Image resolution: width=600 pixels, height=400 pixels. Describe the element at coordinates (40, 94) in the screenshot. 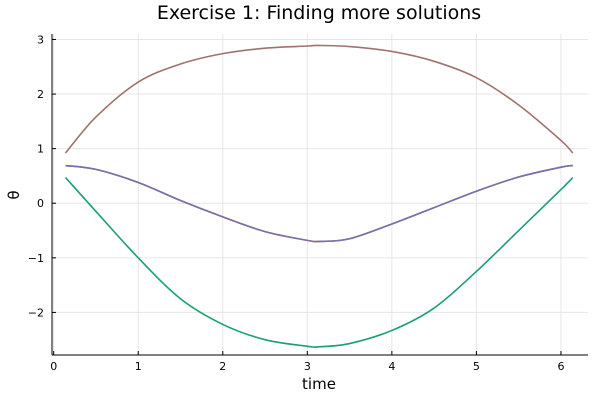

I see `y-tick-label: 2` at that location.